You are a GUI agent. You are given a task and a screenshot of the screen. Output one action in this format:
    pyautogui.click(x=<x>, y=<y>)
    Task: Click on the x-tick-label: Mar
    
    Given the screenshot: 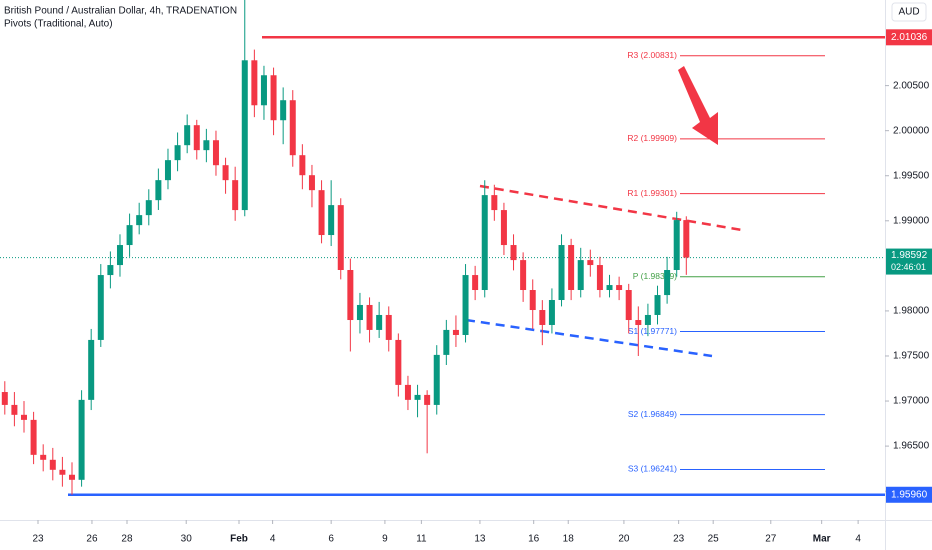 What is the action you would take?
    pyautogui.click(x=822, y=539)
    